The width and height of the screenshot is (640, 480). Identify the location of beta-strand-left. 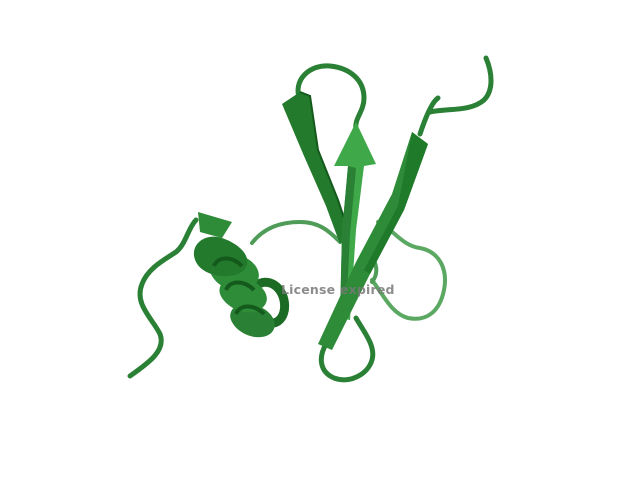
(316, 168).